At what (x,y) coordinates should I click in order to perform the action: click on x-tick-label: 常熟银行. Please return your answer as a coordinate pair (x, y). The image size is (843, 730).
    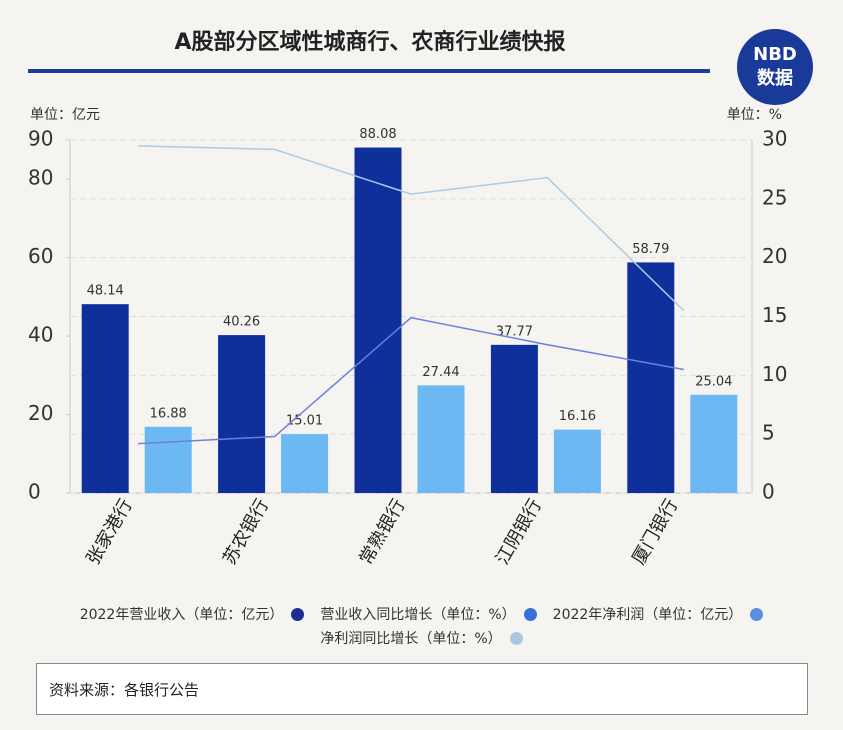
    Looking at the image, I should click on (382, 532).